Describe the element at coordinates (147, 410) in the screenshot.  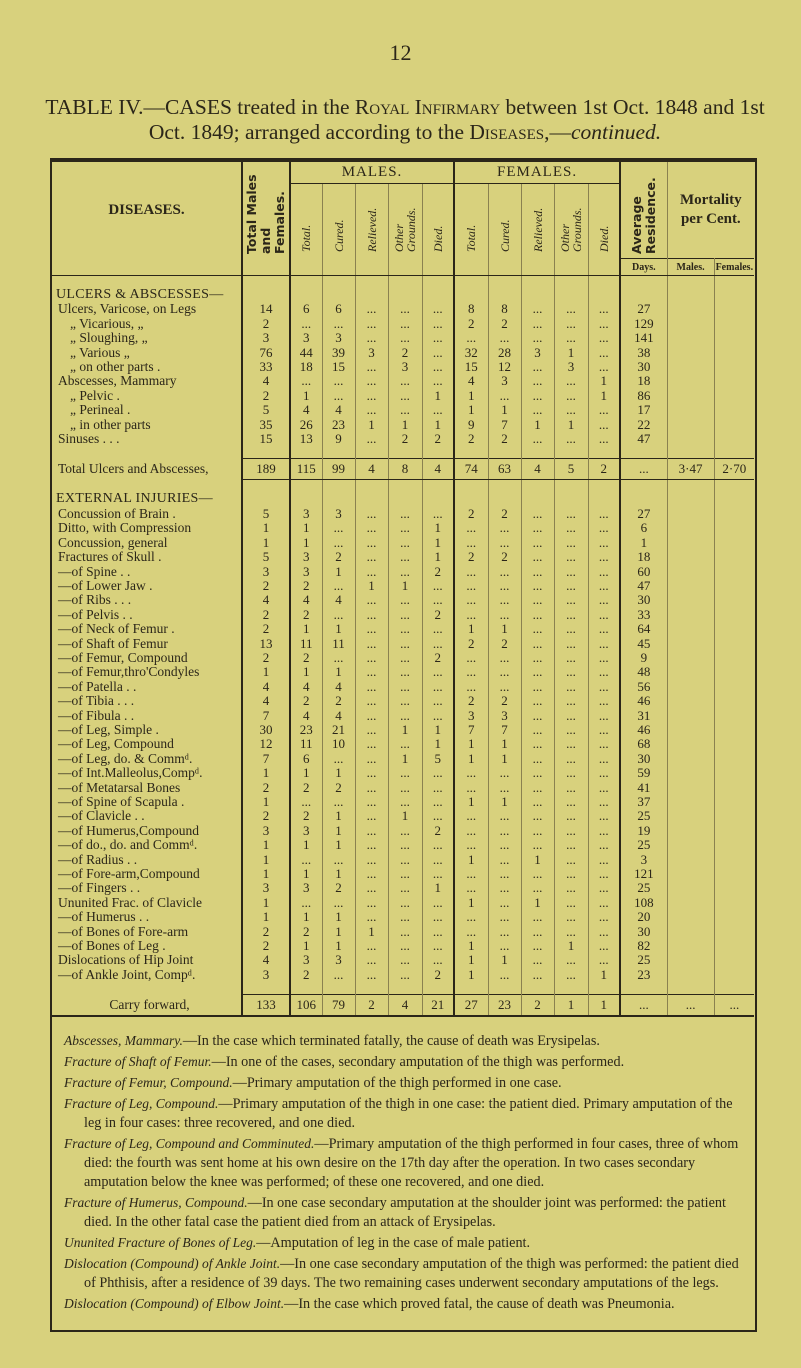
I see `row-label: „ Perineal .` at that location.